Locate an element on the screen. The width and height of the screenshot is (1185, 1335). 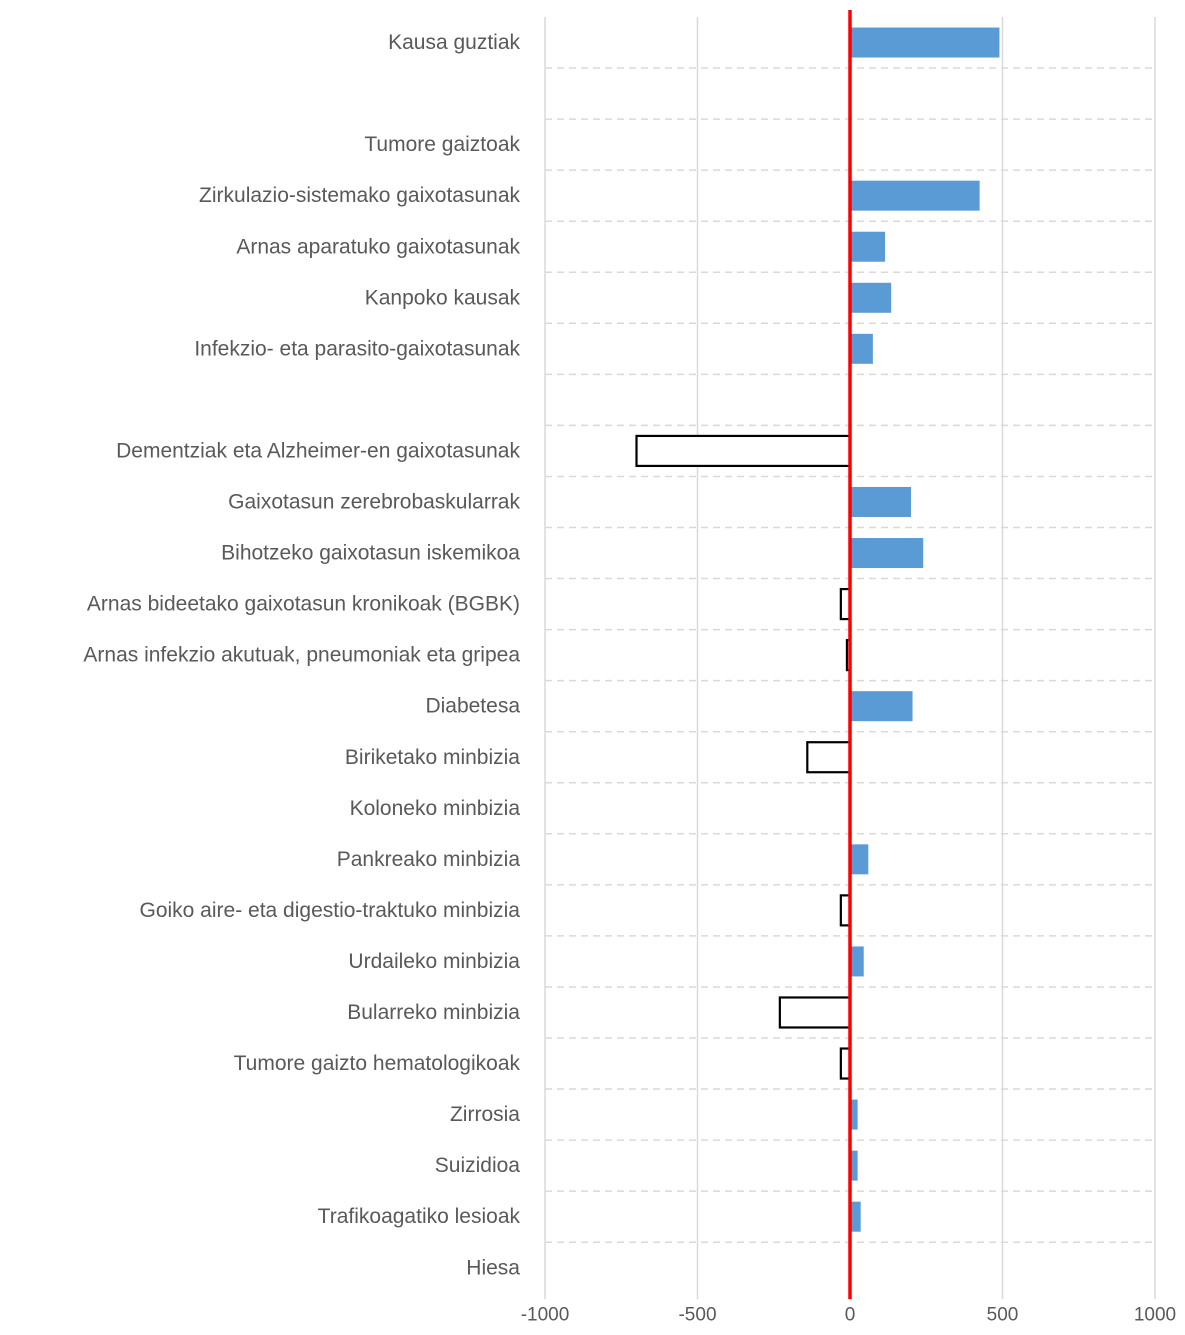
category-label: Infekzio- eta parasito-gaixotasunak is located at coordinates (357, 348).